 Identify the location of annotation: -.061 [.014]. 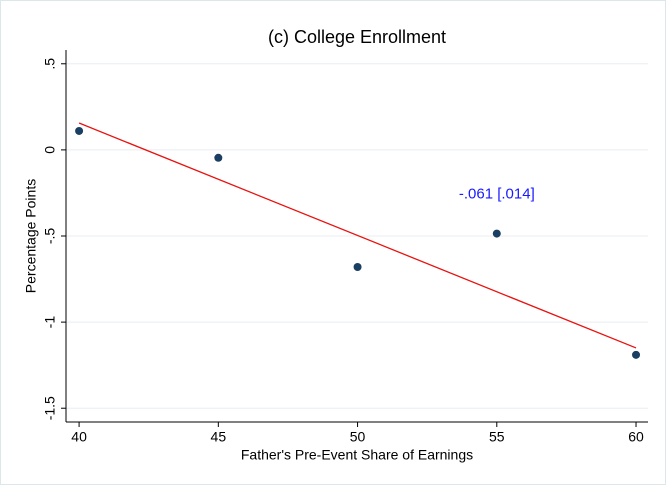
(497, 194).